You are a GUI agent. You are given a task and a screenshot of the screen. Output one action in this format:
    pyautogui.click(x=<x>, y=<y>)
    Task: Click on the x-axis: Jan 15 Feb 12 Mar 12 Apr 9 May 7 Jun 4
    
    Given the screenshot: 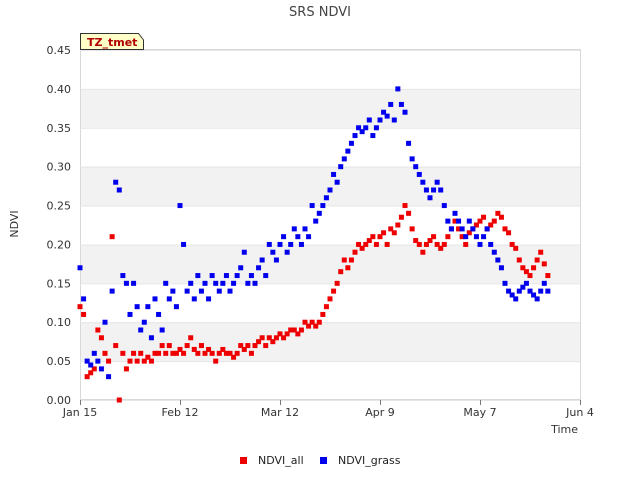 What is the action you would take?
    pyautogui.click(x=328, y=409)
    